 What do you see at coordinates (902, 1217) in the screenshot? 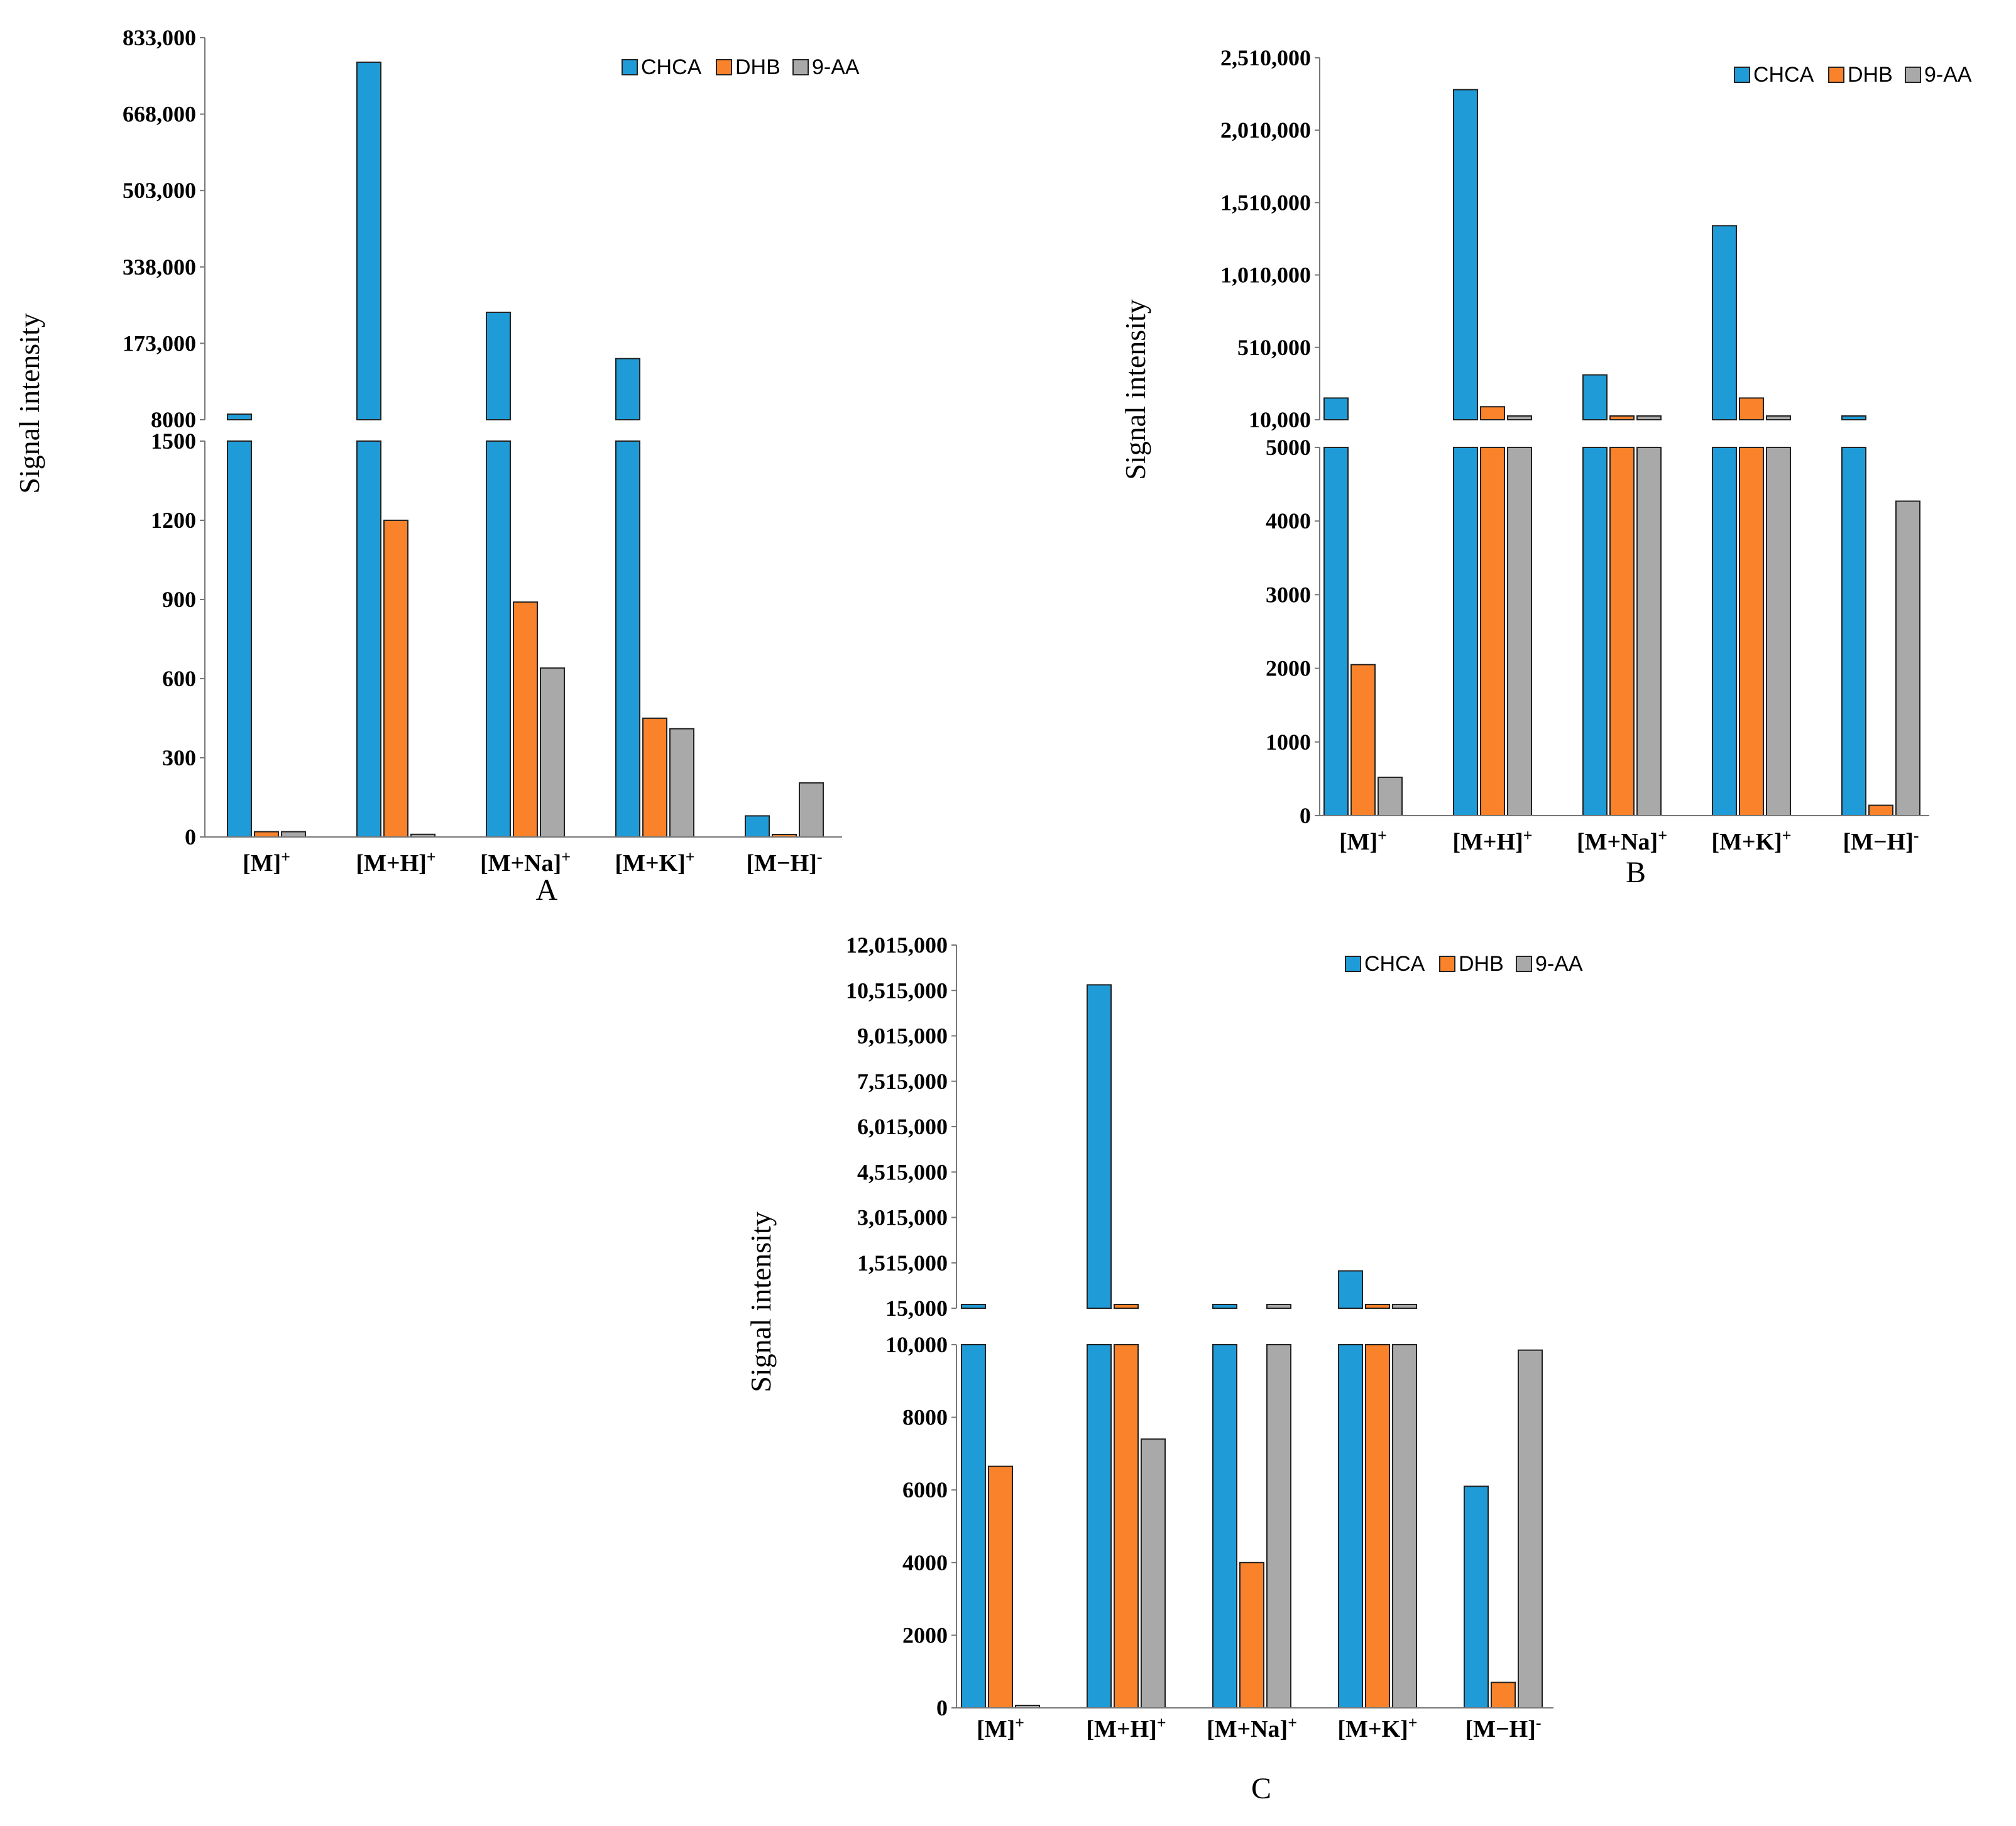
I see `y-tick-label-upper: 3,015,000` at bounding box center [902, 1217].